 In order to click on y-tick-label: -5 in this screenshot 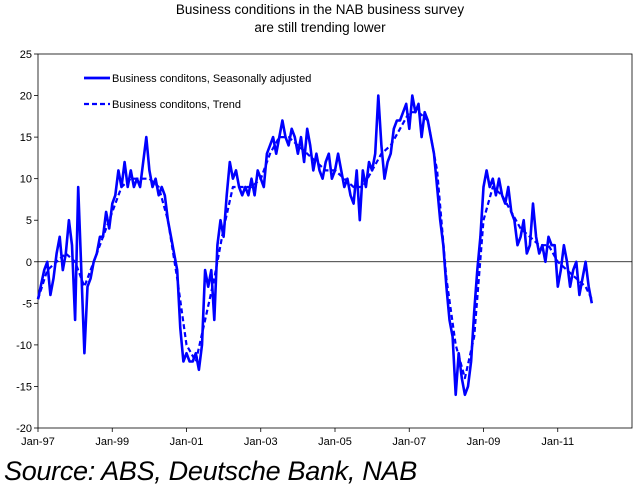, I will do `click(27, 304)`.